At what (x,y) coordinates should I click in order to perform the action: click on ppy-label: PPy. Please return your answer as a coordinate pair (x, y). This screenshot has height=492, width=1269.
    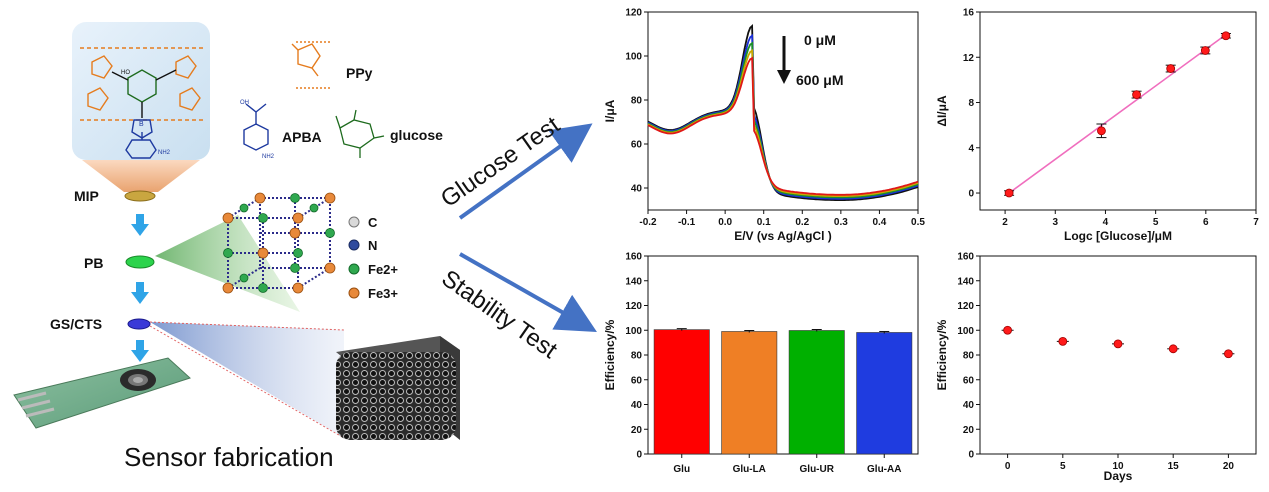
    Looking at the image, I should click on (359, 73).